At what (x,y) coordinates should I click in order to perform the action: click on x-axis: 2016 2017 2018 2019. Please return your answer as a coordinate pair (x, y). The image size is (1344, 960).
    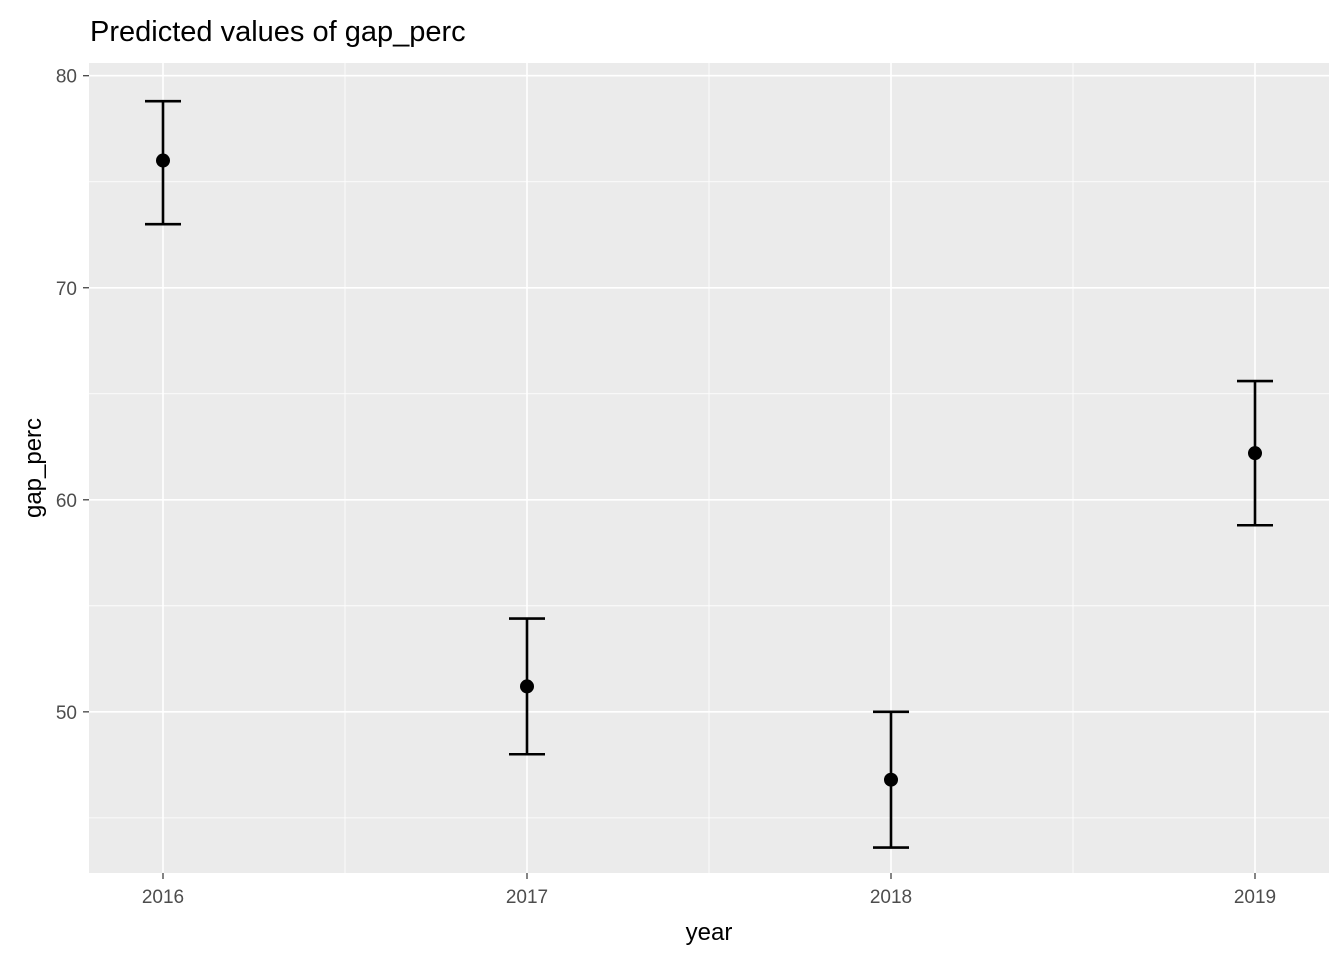
    Looking at the image, I should click on (709, 890).